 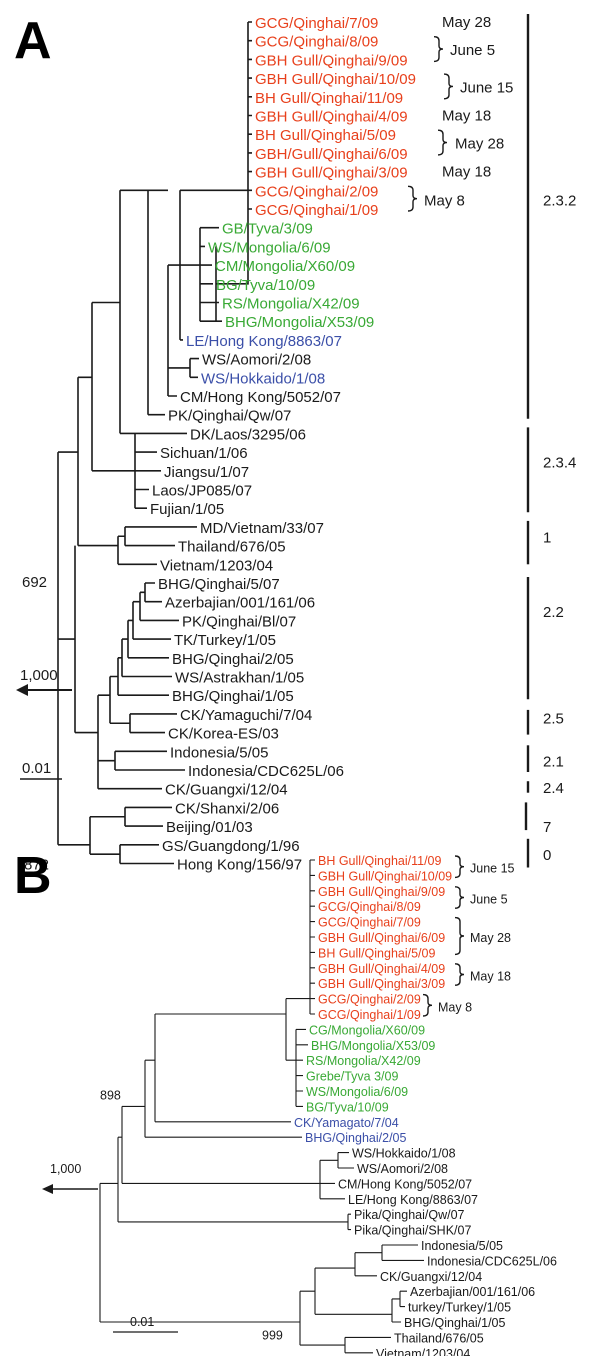 I want to click on taxon-label: Pika/Qinghai/Qw/07, so click(x=409, y=1215).